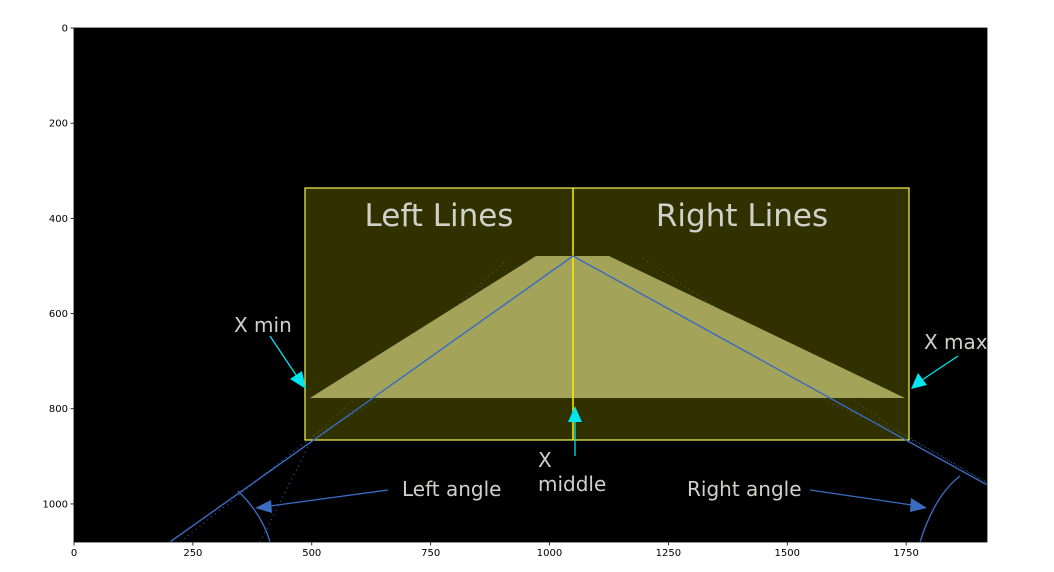 The width and height of the screenshot is (1054, 572). What do you see at coordinates (287, 362) in the screenshot?
I see `x-min-arrow` at bounding box center [287, 362].